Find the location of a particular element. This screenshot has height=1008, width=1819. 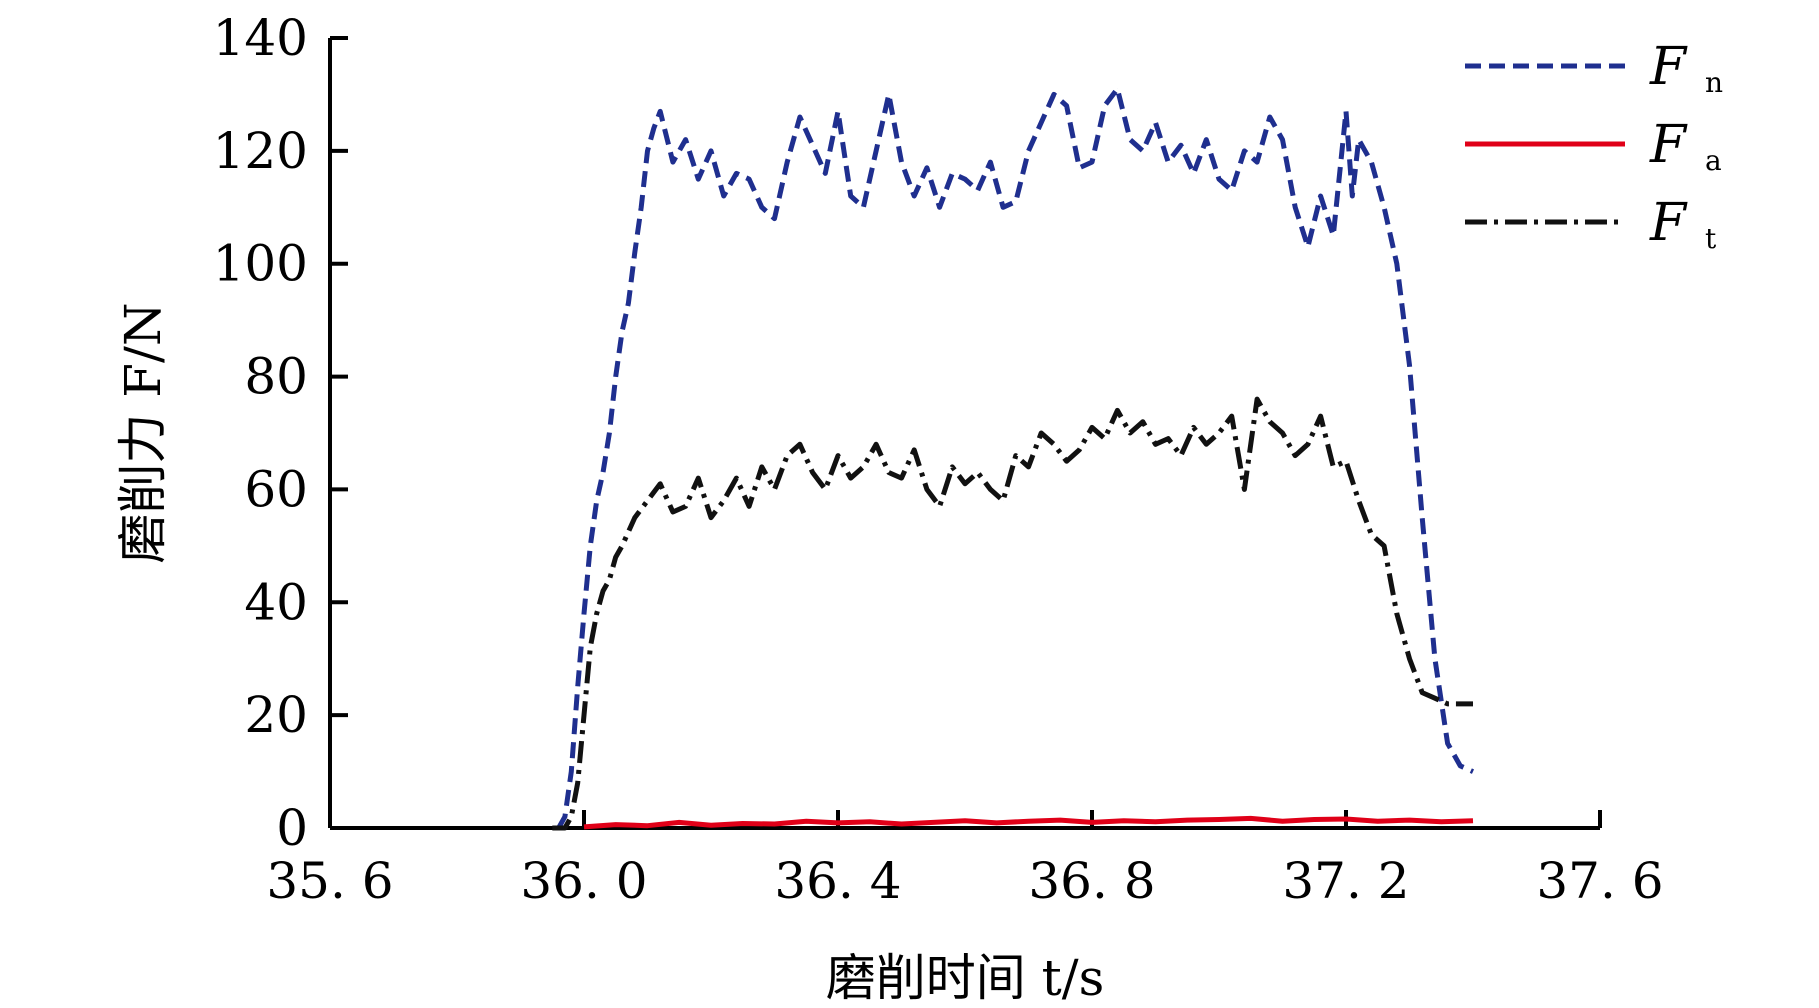

y-tick-label: 140 is located at coordinates (260, 38).